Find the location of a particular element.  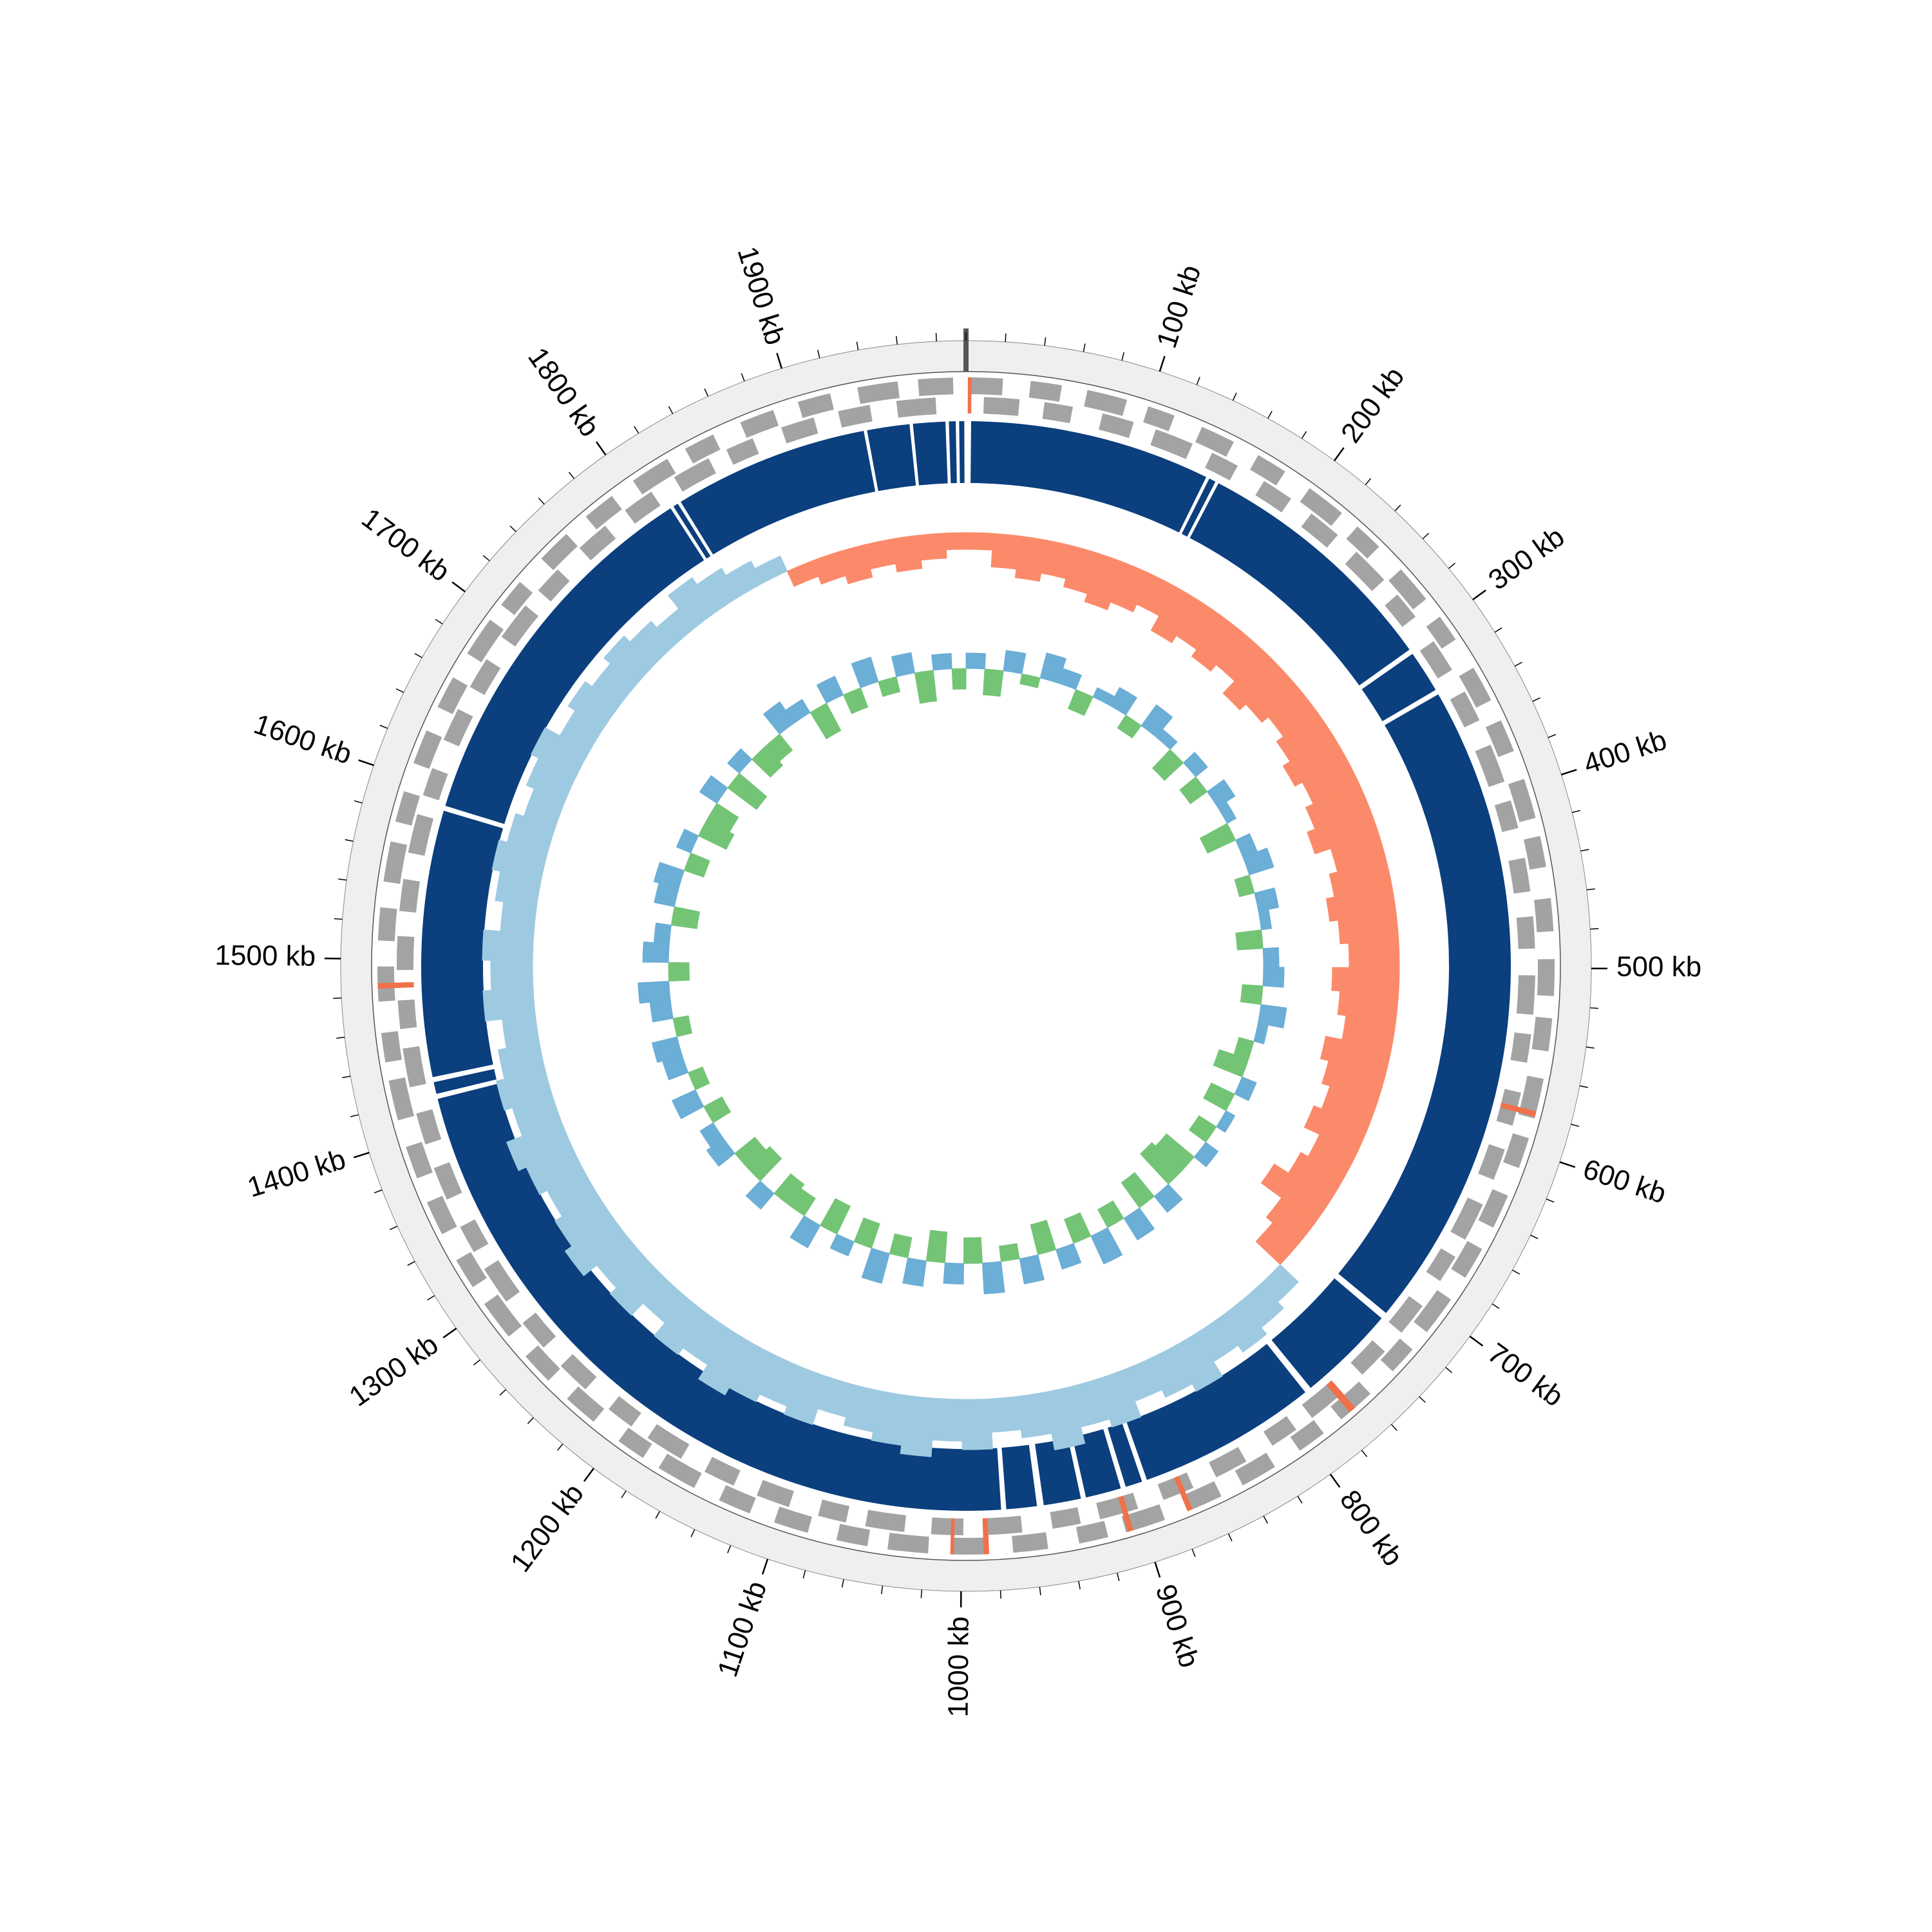

x-tick-label: 1300 kb is located at coordinates (394, 1371).